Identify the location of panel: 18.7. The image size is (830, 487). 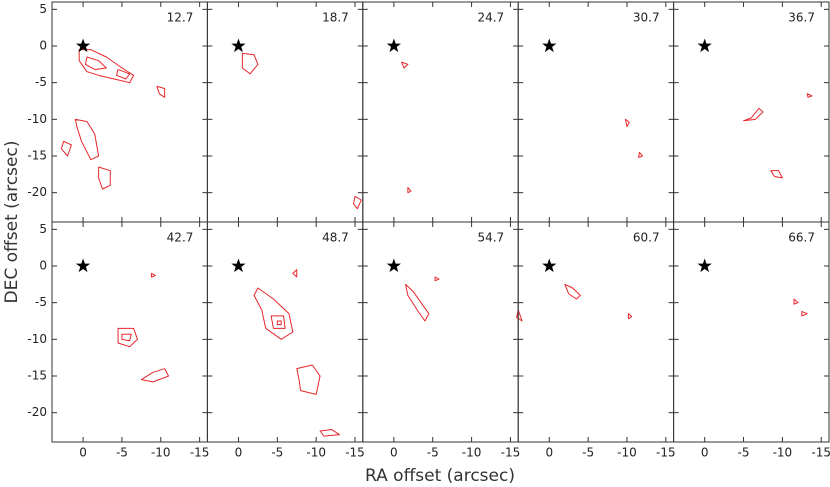
(285, 112).